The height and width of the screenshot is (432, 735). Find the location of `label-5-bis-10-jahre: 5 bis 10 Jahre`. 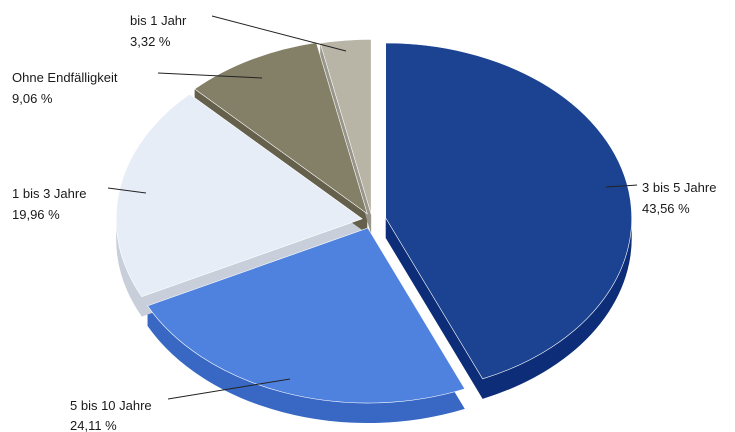

label-5-bis-10-jahre: 5 bis 10 Jahre is located at coordinates (111, 405).